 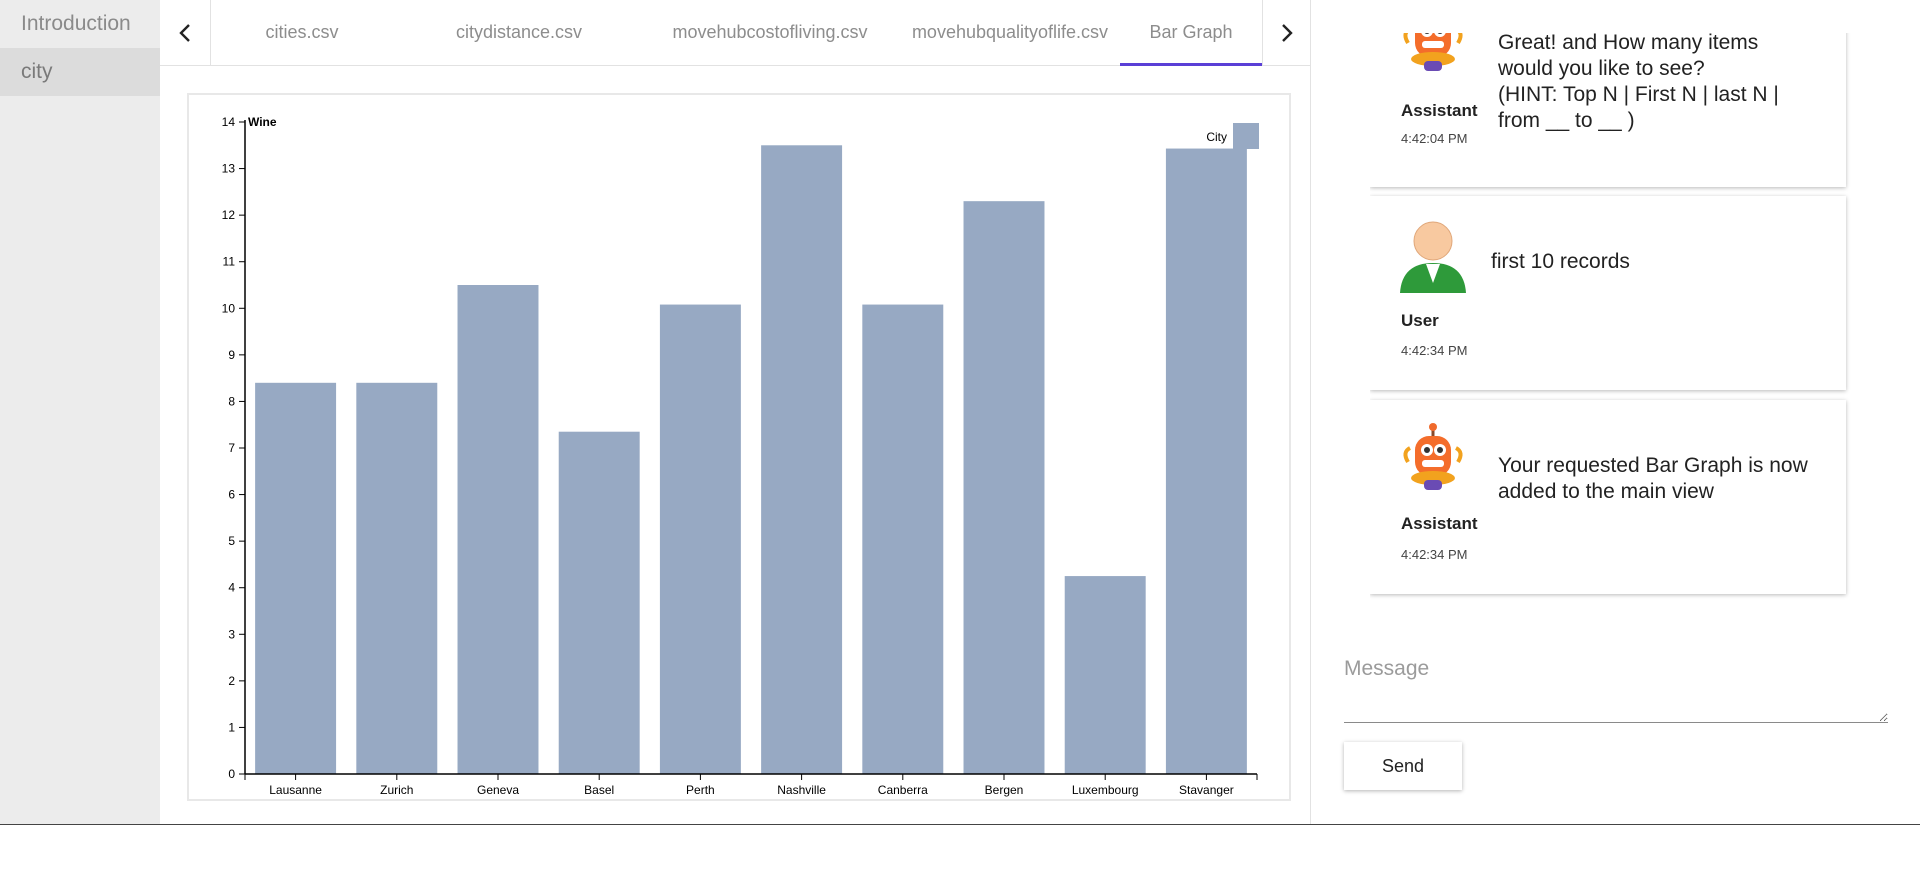 What do you see at coordinates (1310, 412) in the screenshot?
I see `panel-divider` at bounding box center [1310, 412].